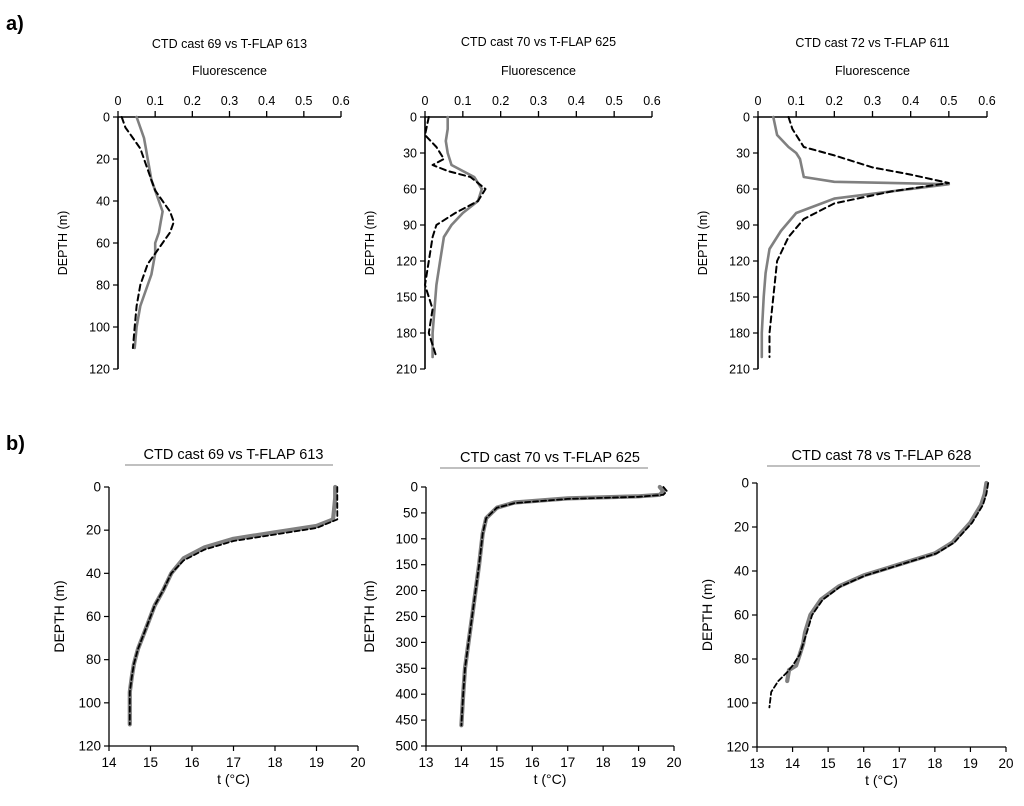  What do you see at coordinates (739, 298) in the screenshot?
I see `y-tick-label: 150` at bounding box center [739, 298].